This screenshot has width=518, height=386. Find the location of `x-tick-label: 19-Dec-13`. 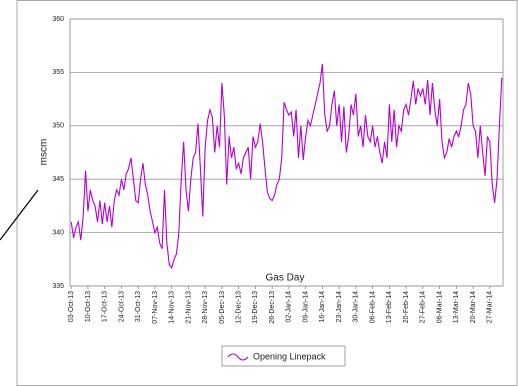

x-tick-label: 19-Dec-13 is located at coordinates (255, 307).